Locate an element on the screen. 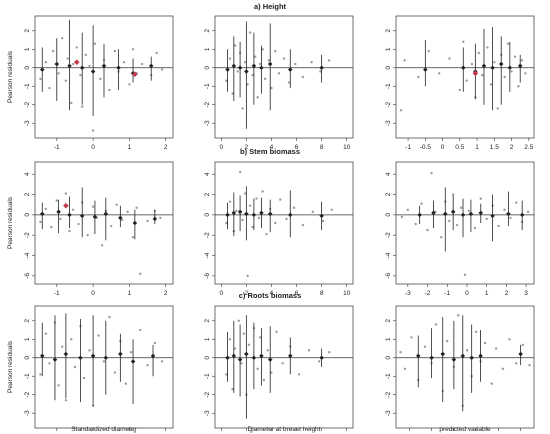 The height and width of the screenshot is (434, 550). x-tick-label: -3 is located at coordinates (408, 293).